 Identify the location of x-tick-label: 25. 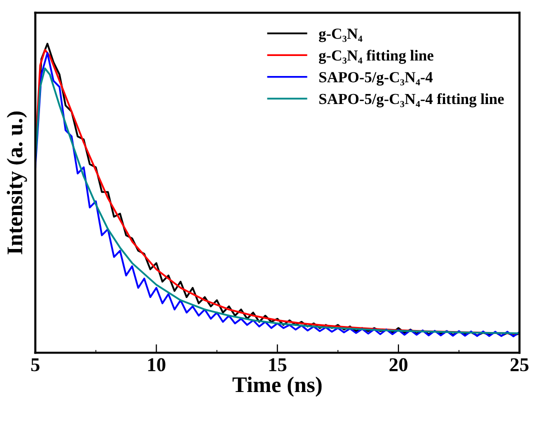
(519, 365).